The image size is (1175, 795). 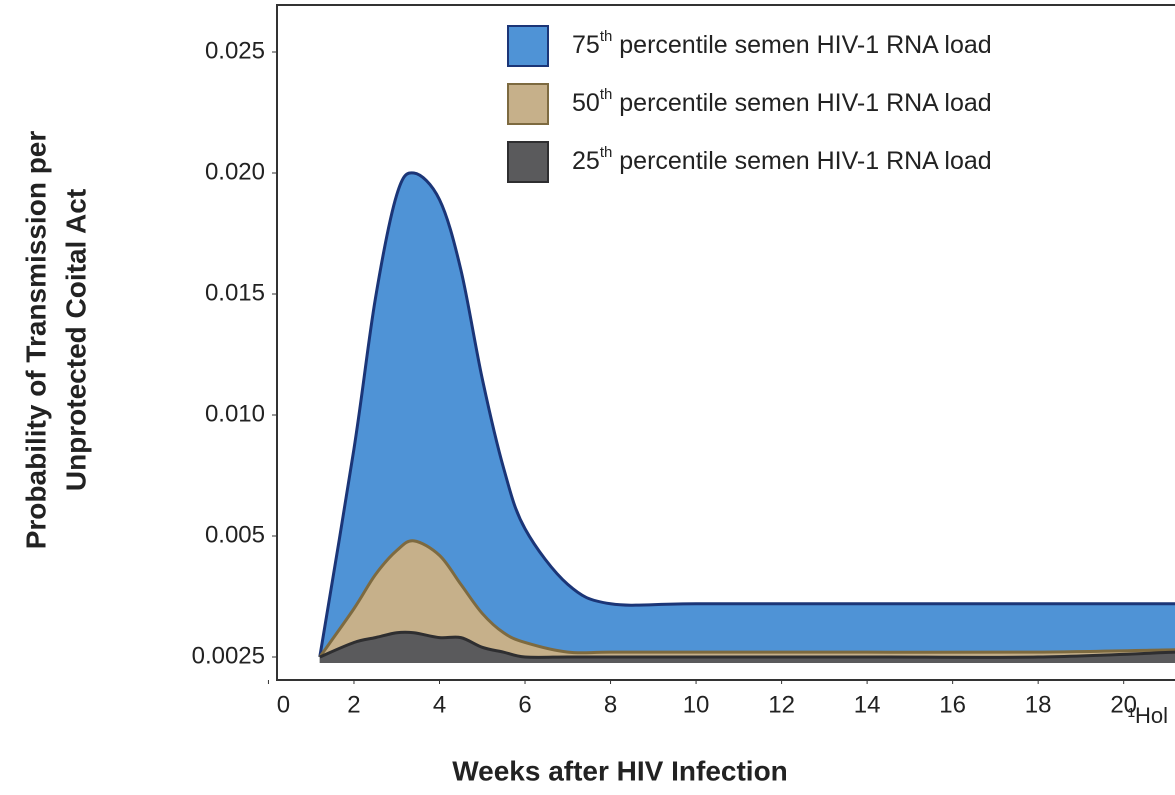 What do you see at coordinates (952, 704) in the screenshot?
I see `x-tick-label: 16` at bounding box center [952, 704].